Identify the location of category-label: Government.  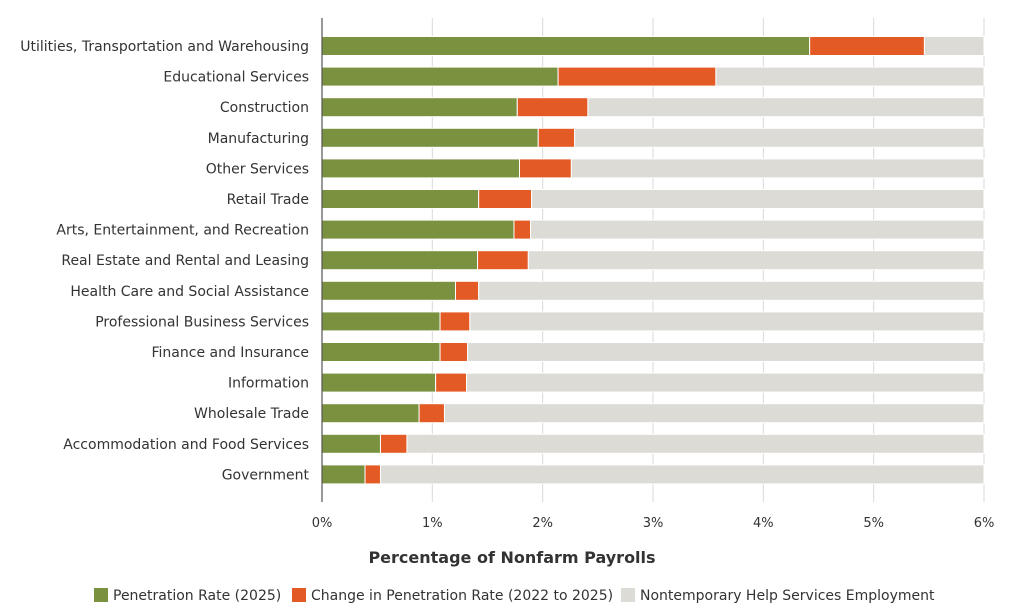
(266, 475).